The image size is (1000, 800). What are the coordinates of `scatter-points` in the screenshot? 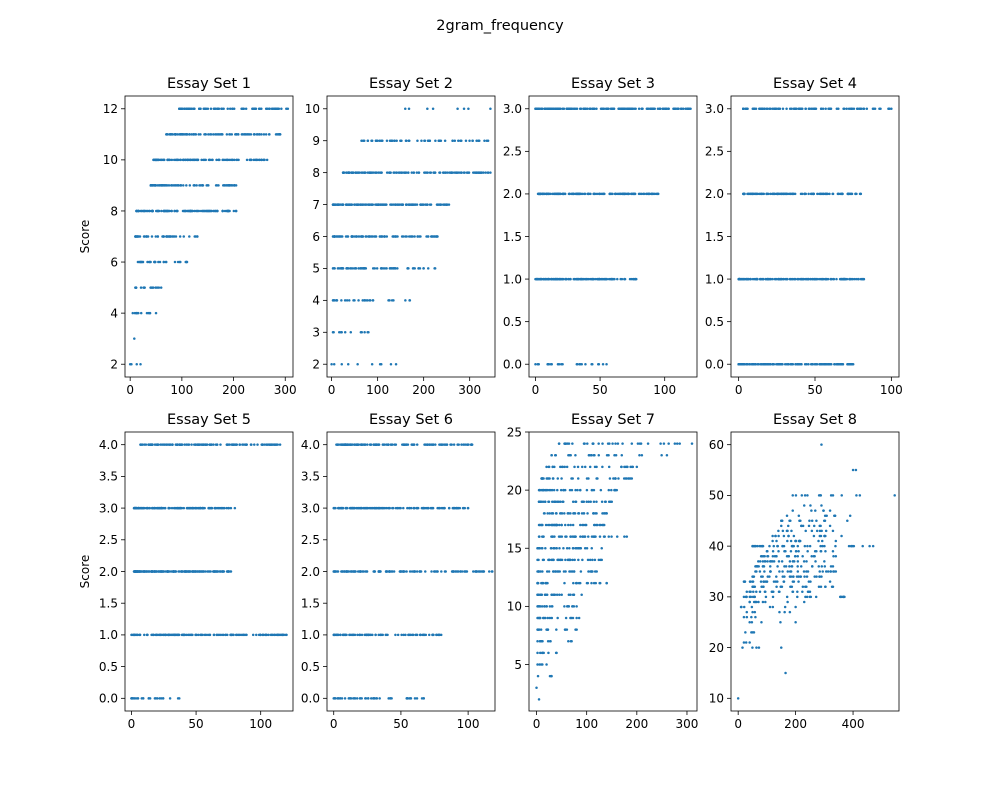 It's located at (816, 571).